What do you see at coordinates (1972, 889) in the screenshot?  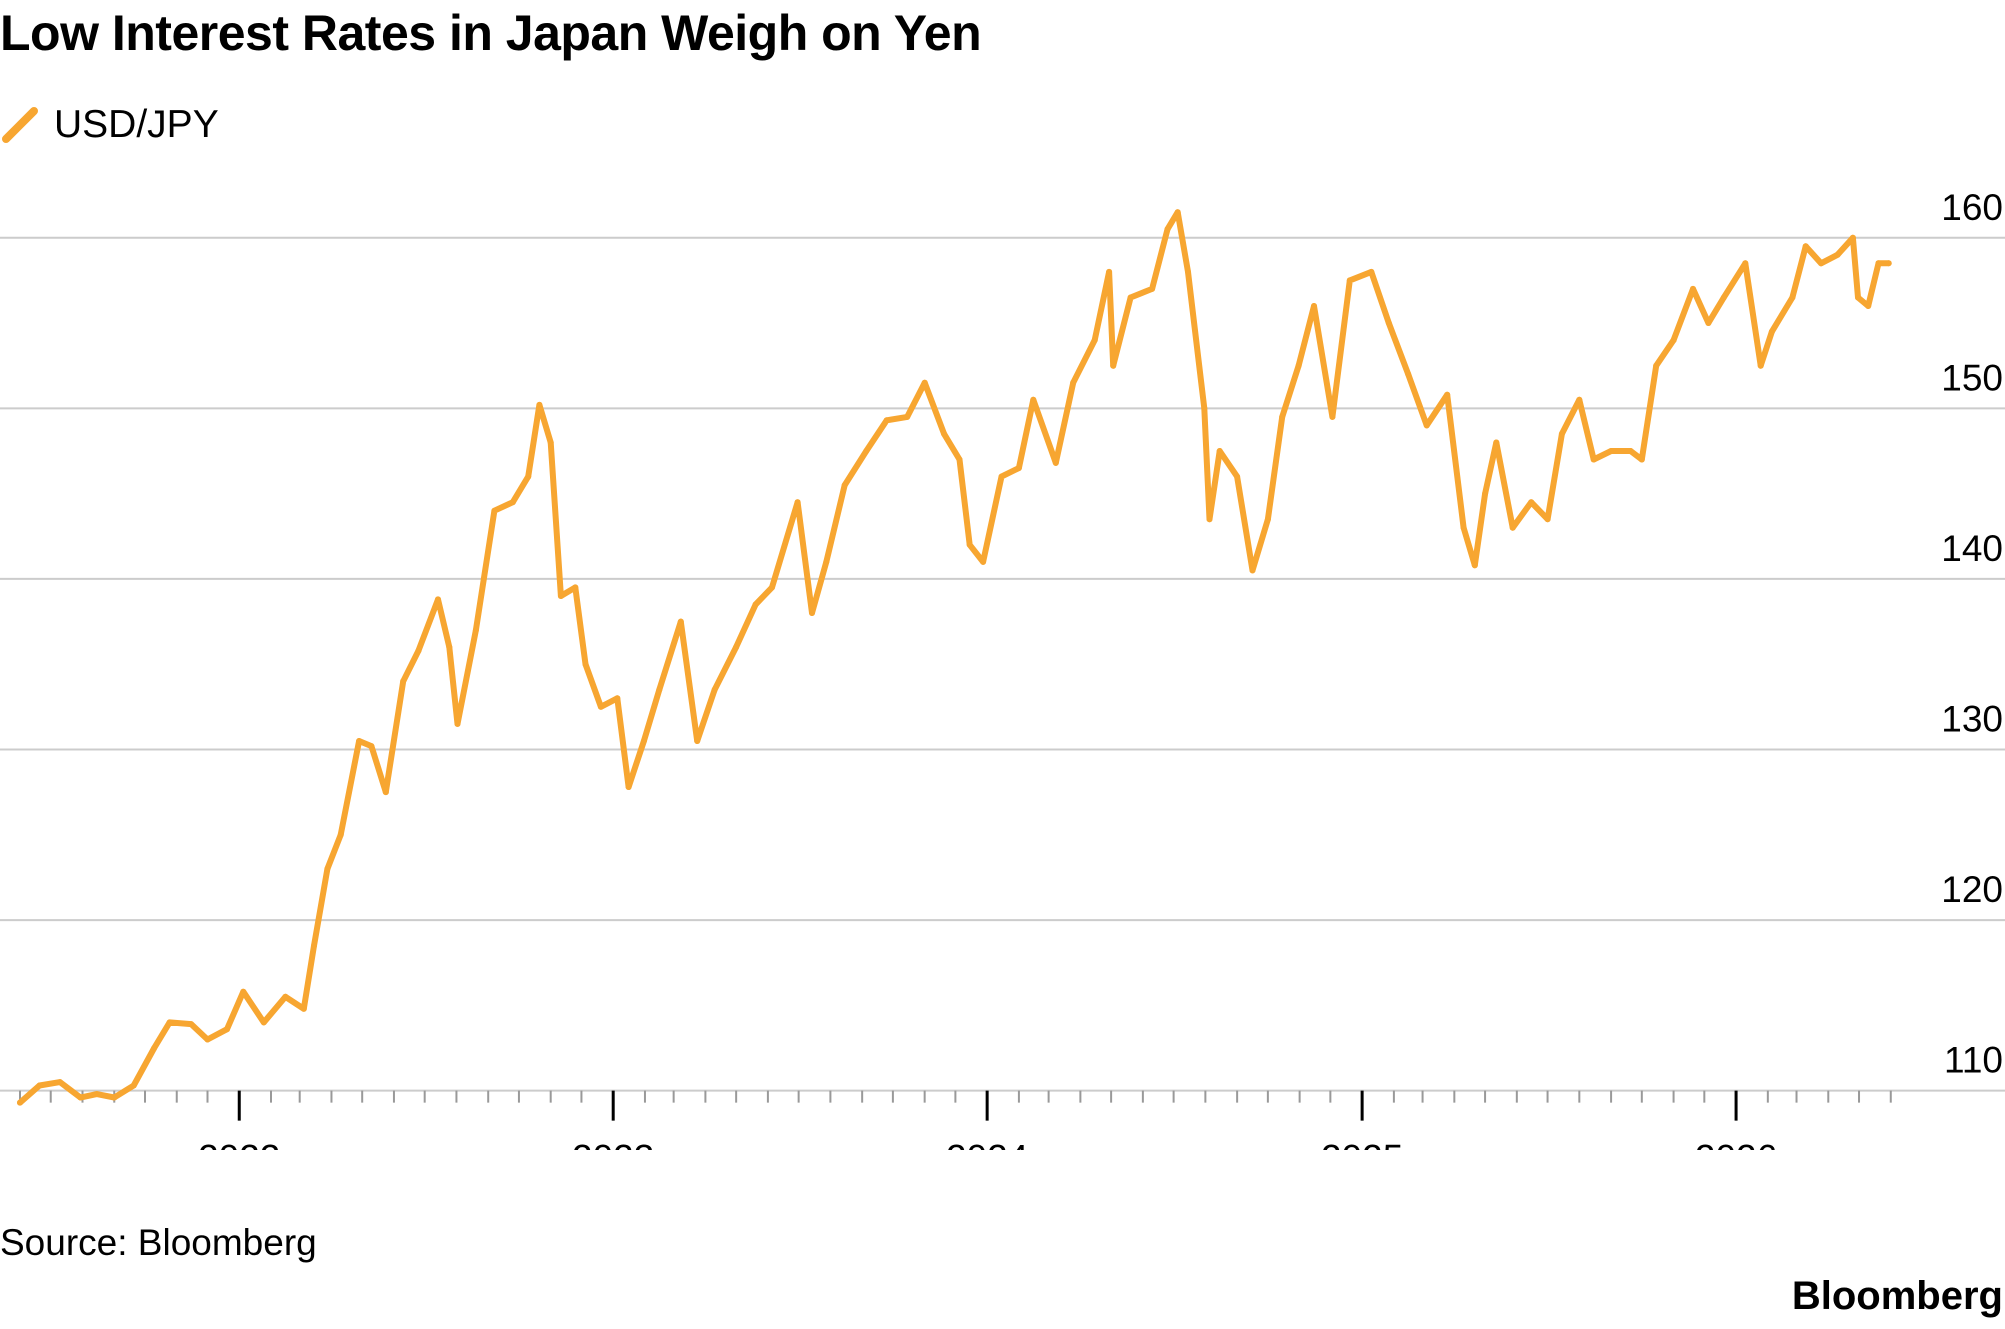 I see `y-tick-label-120: 120` at bounding box center [1972, 889].